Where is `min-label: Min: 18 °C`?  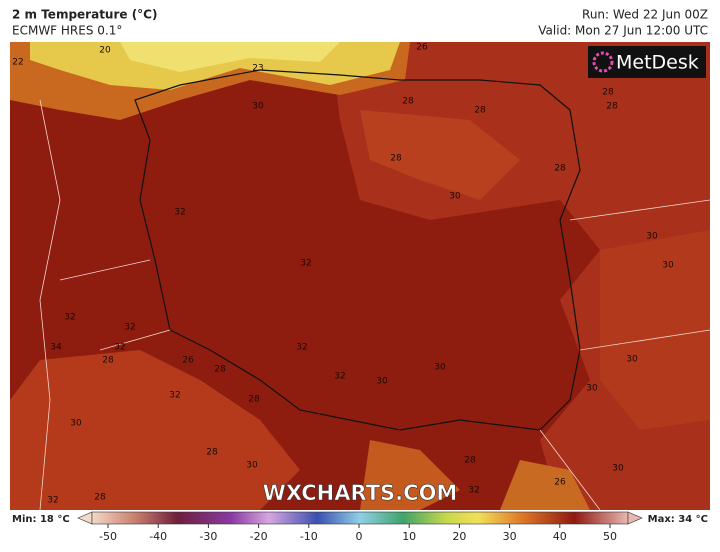
min-label: Min: 18 °C is located at coordinates (41, 519).